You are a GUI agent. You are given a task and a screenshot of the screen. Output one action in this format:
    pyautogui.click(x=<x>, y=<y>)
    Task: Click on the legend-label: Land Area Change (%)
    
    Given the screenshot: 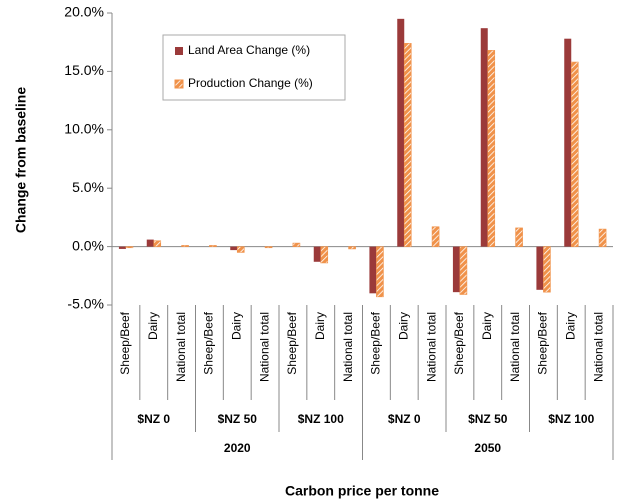 What is the action you would take?
    pyautogui.click(x=249, y=50)
    